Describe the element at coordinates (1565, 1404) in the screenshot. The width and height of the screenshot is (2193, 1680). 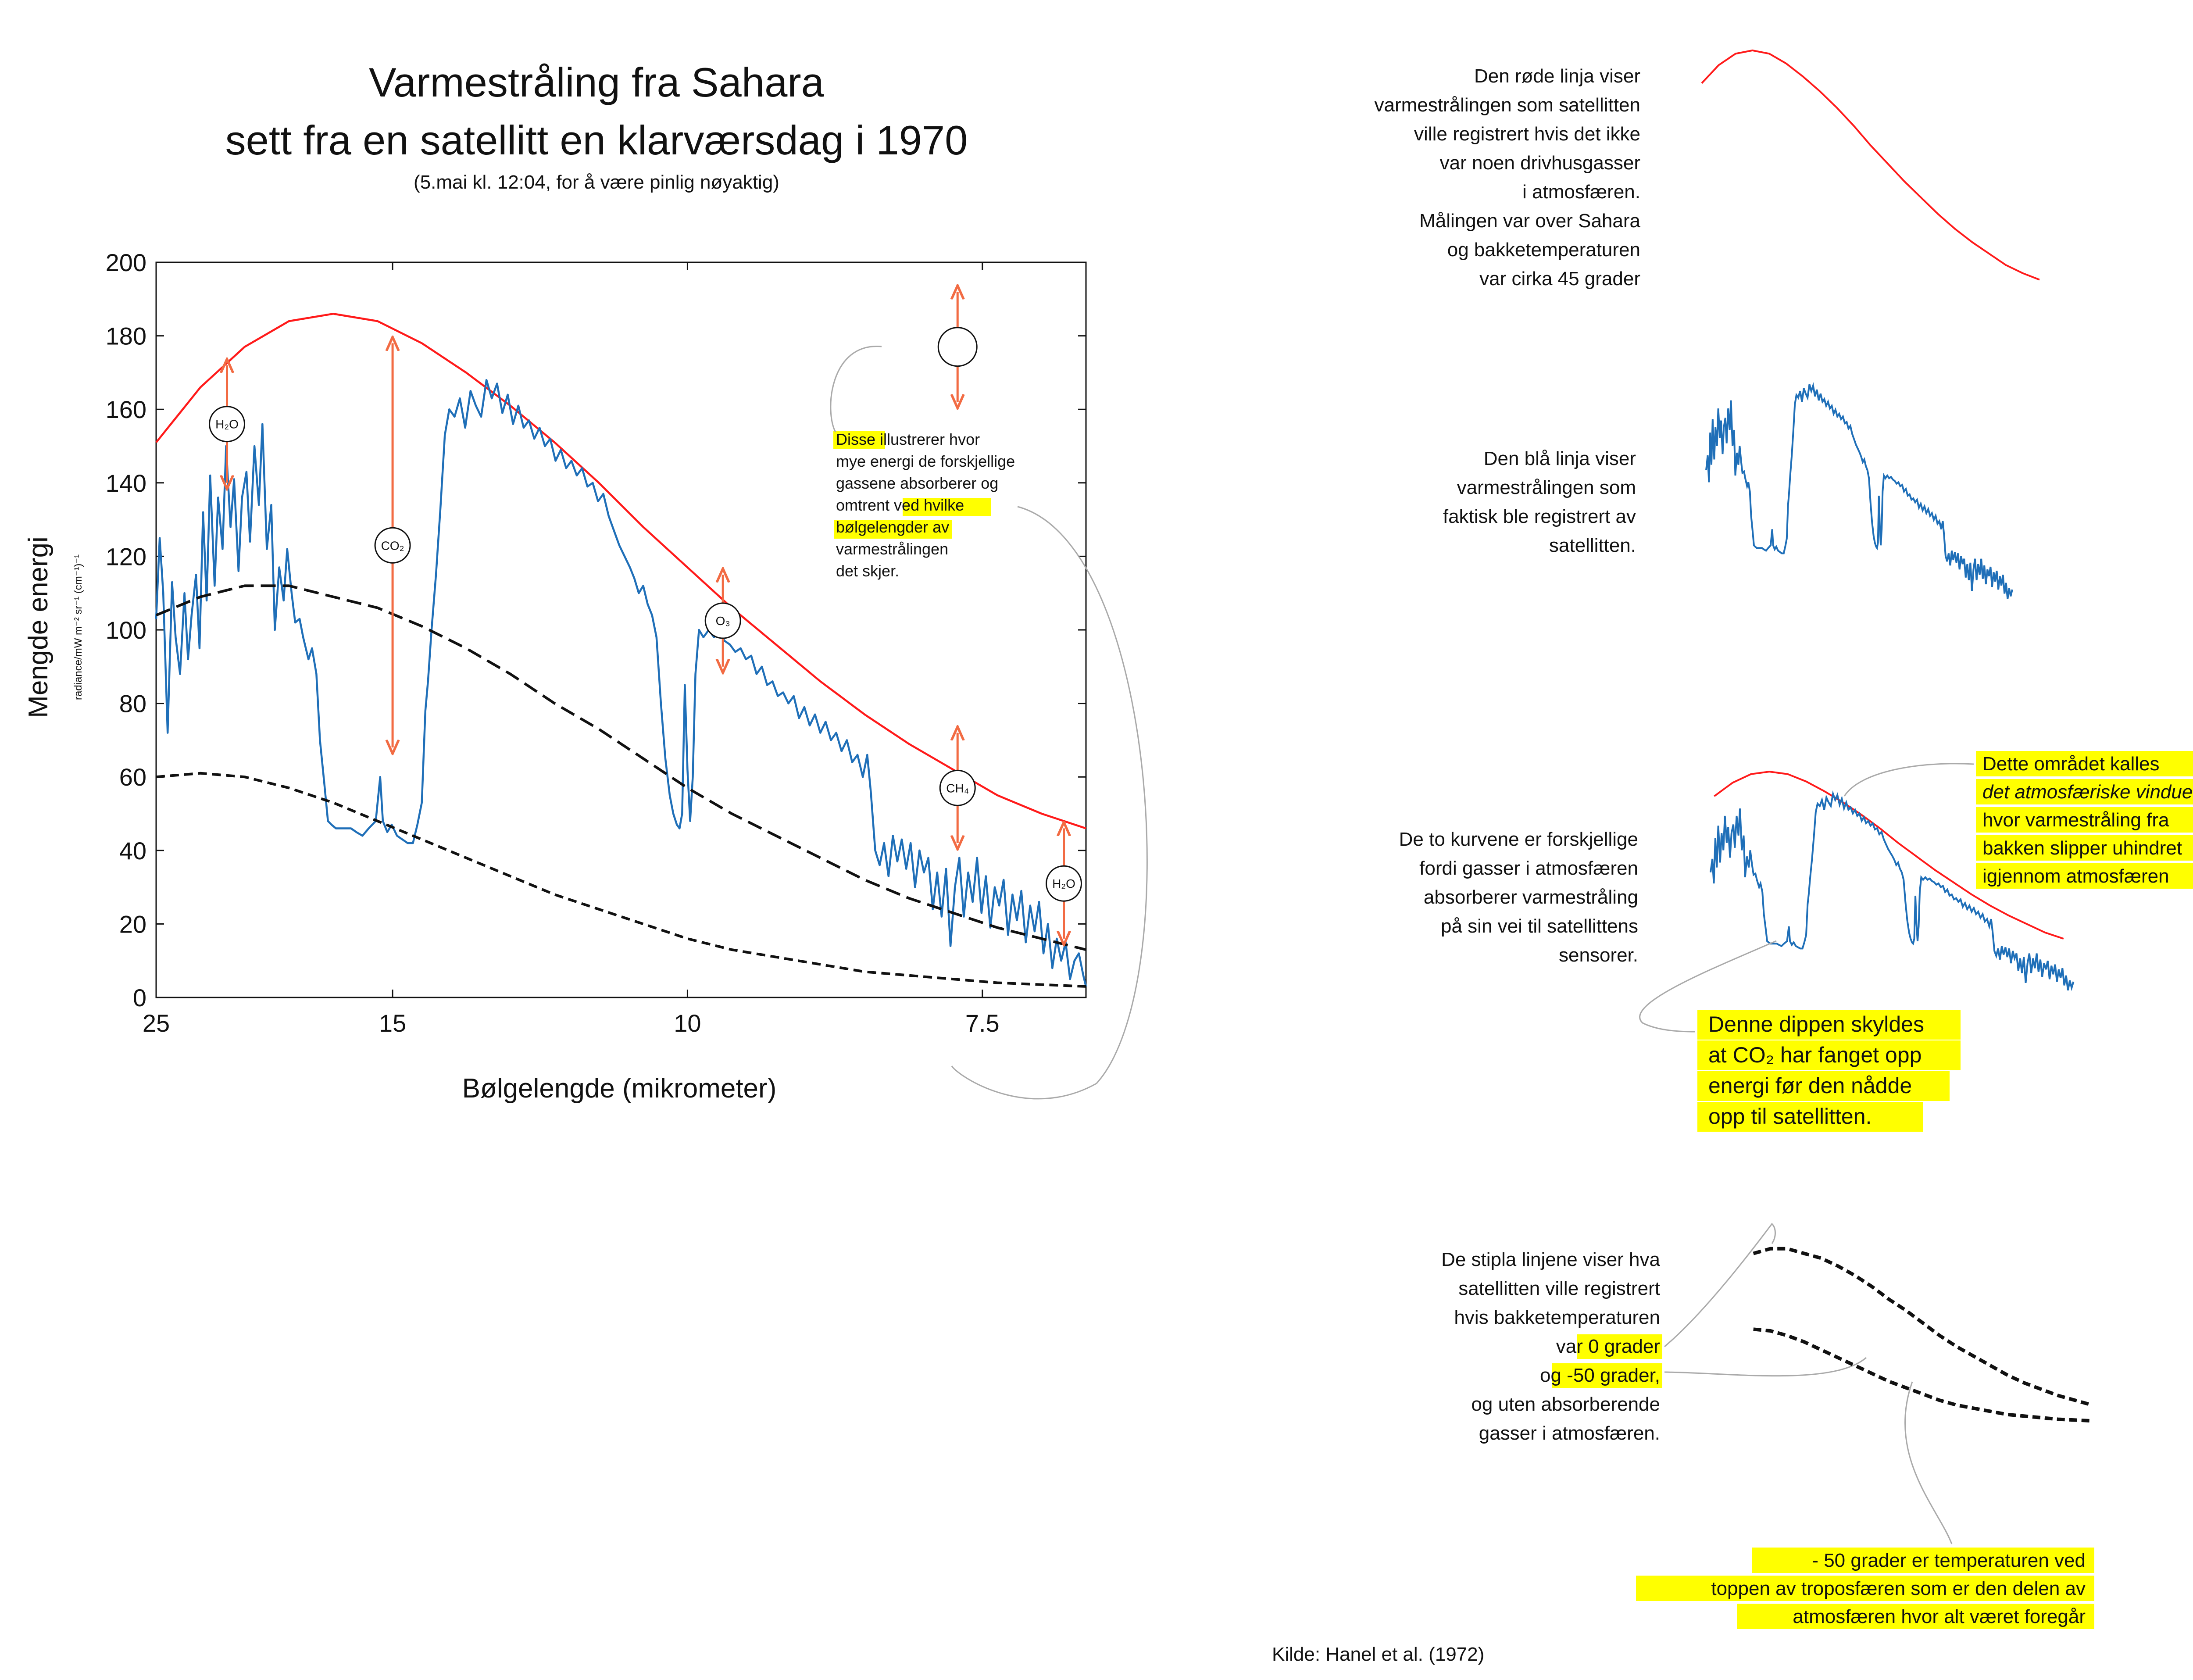
I see `dashed-note-line: og uten absorberende` at that location.